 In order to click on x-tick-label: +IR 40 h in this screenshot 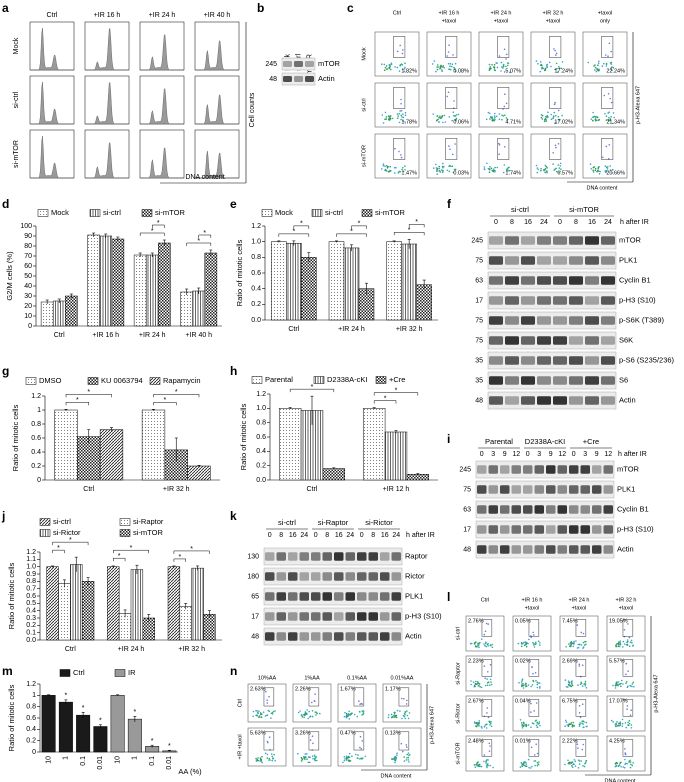, I will do `click(198, 335)`.